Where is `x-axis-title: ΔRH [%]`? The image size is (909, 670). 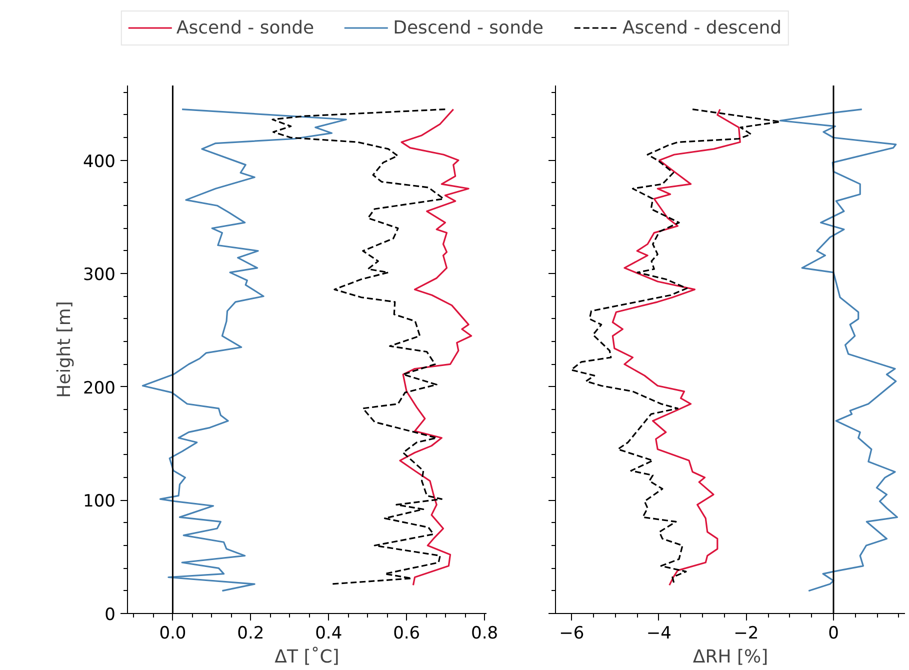
x-axis-title: ΔRH [%] is located at coordinates (730, 657).